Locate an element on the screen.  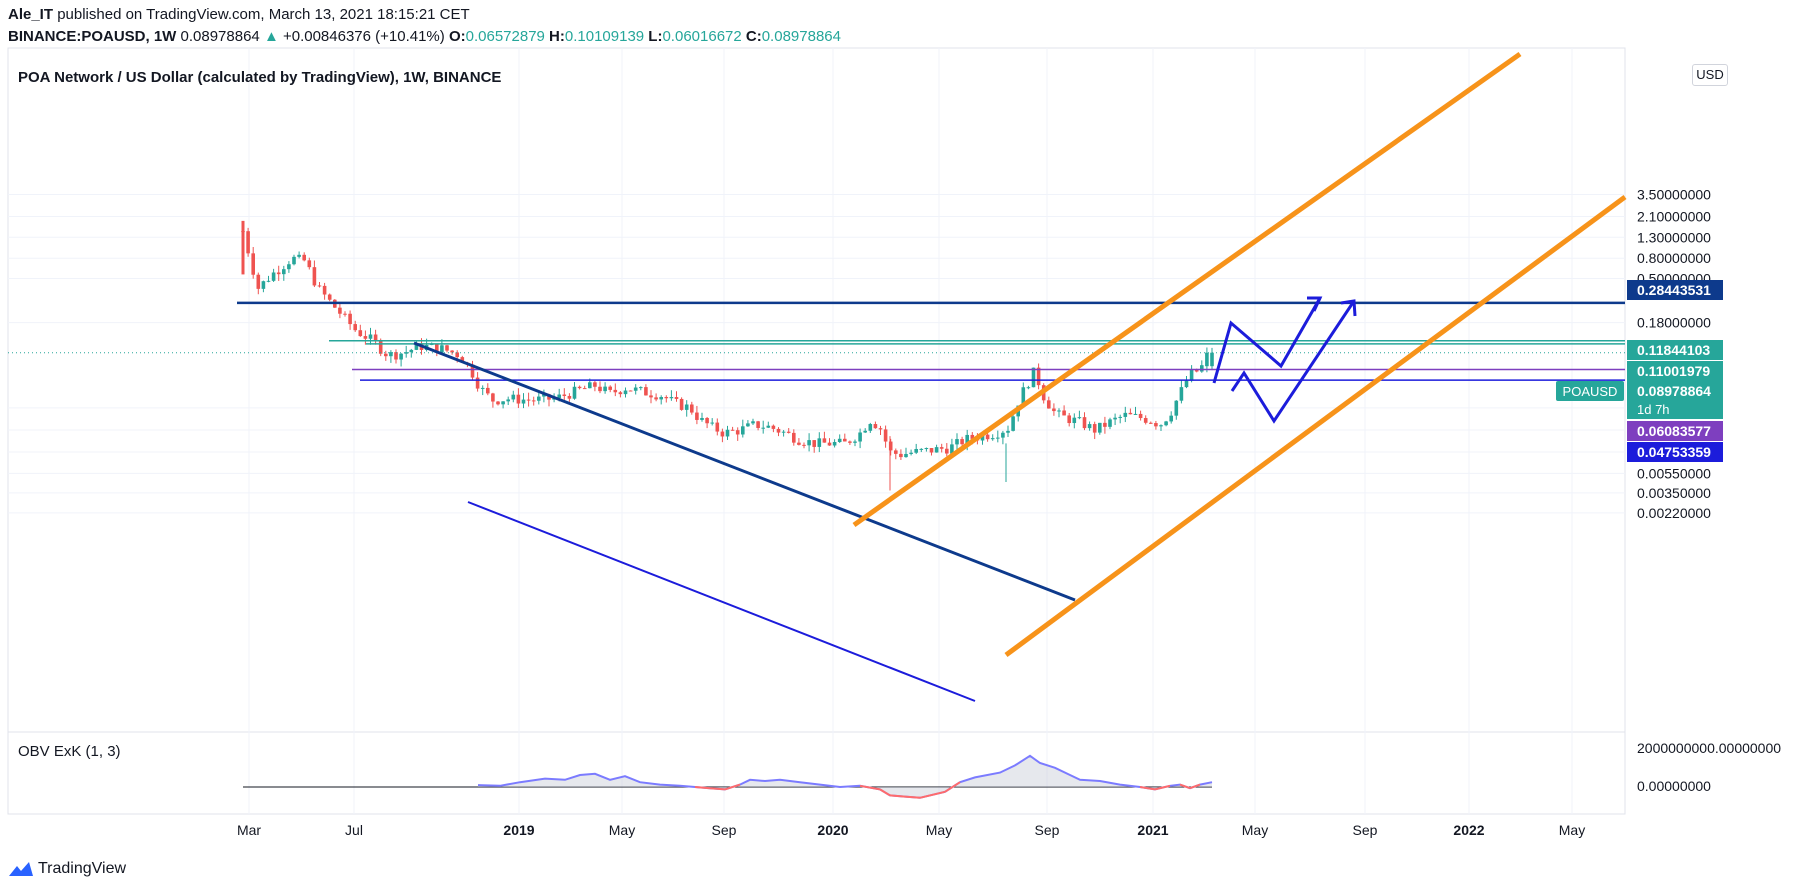
bar-countdown: 1d 7h is located at coordinates (1653, 409).